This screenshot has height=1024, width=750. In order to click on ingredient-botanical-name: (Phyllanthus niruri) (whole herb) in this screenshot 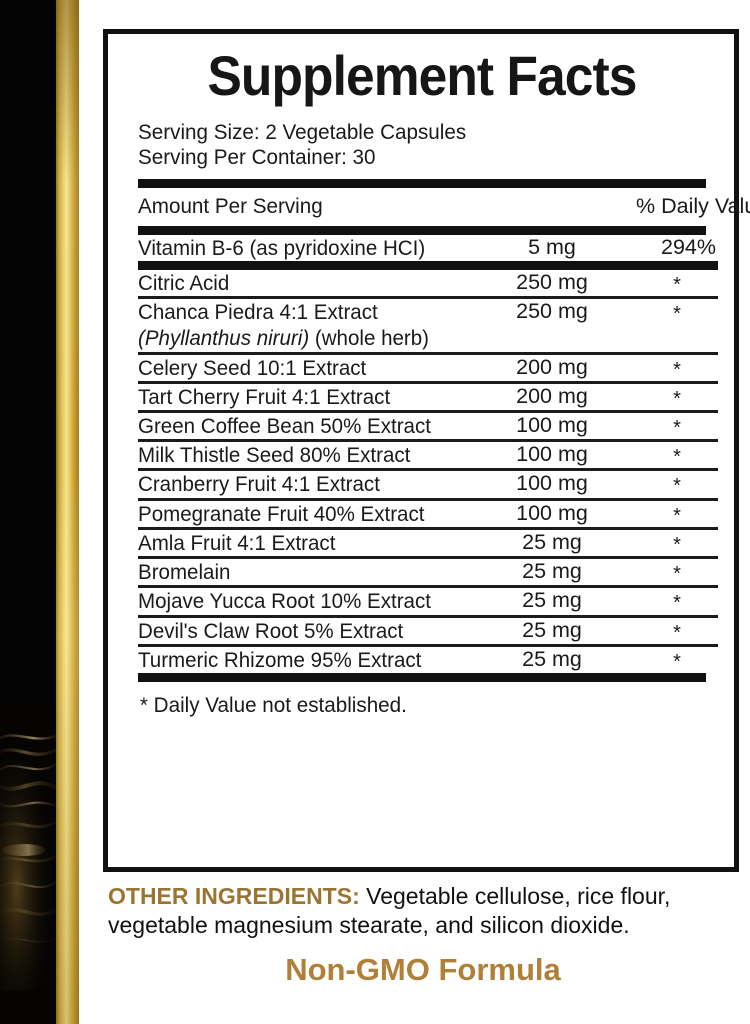, I will do `click(284, 338)`.